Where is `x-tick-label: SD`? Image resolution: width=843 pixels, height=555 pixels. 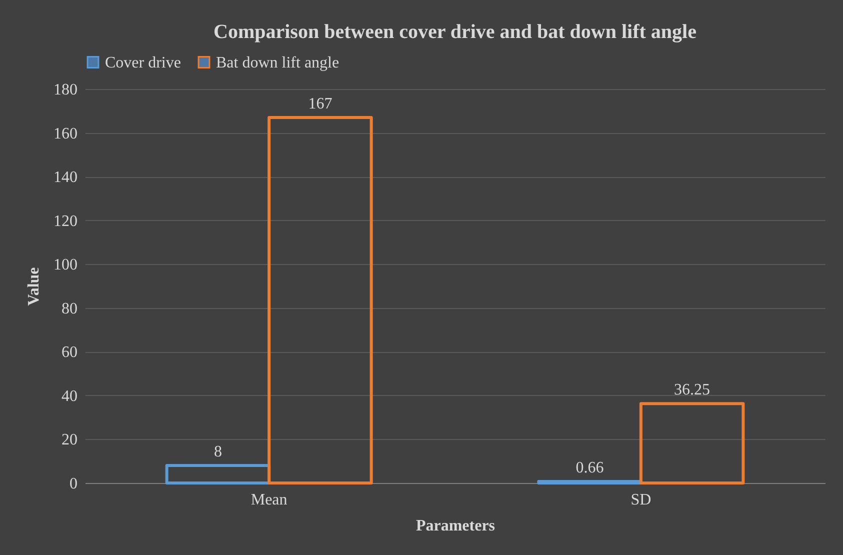
x-tick-label: SD is located at coordinates (641, 500).